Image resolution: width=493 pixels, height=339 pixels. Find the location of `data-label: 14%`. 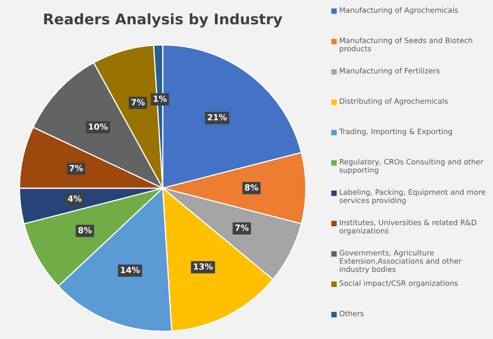

data-label: 14% is located at coordinates (130, 270).